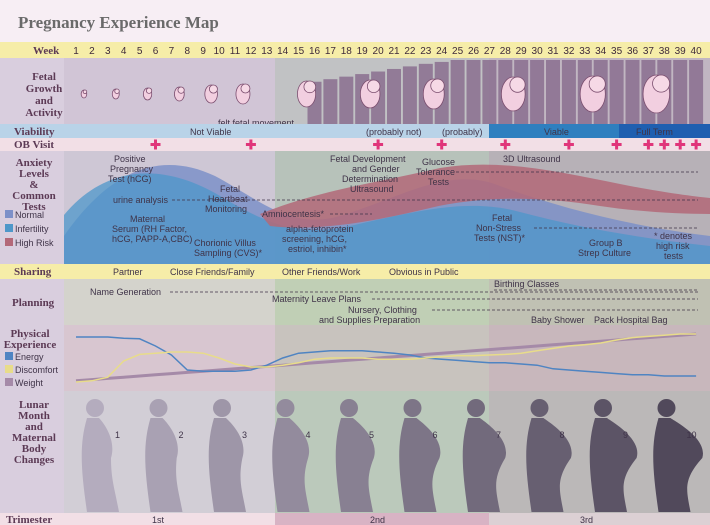 The width and height of the screenshot is (710, 525). Describe the element at coordinates (490, 51) in the screenshot. I see `week-number: 27` at that location.